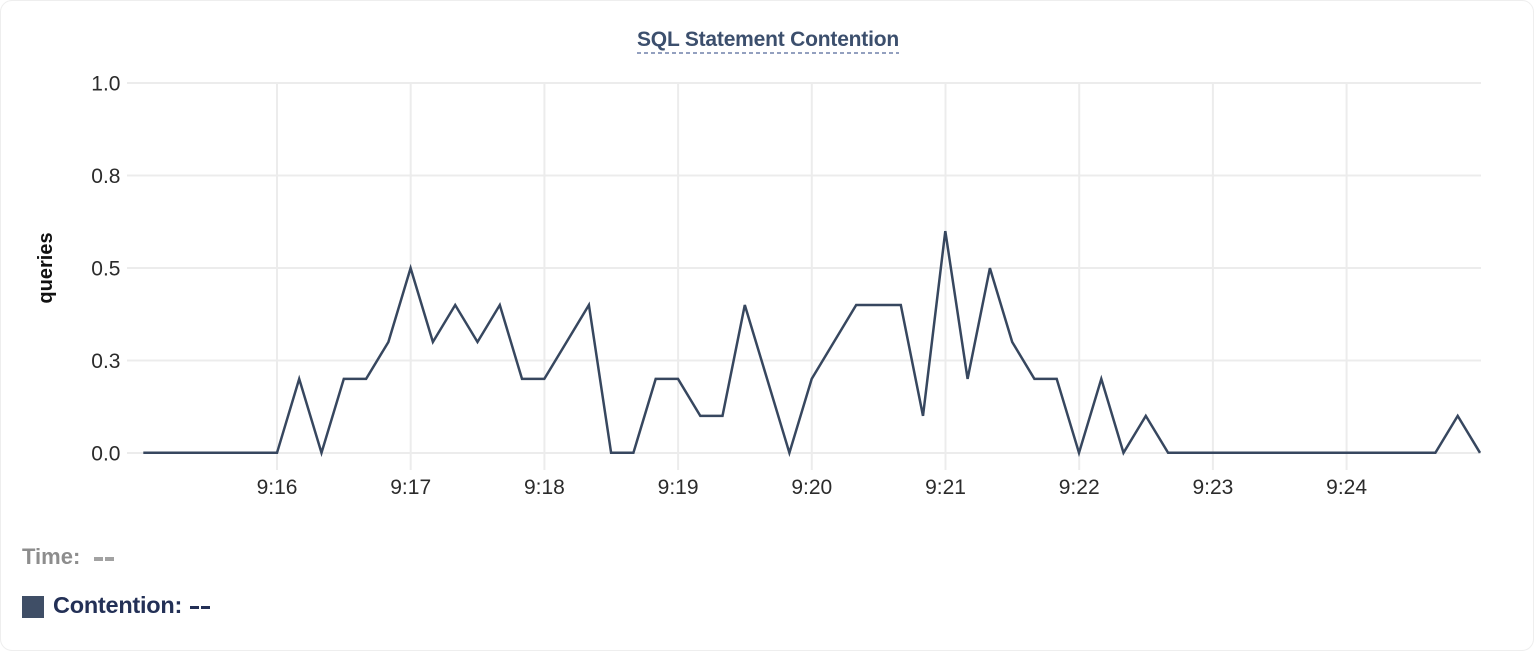  I want to click on svg-text: 9:22, so click(1079, 487).